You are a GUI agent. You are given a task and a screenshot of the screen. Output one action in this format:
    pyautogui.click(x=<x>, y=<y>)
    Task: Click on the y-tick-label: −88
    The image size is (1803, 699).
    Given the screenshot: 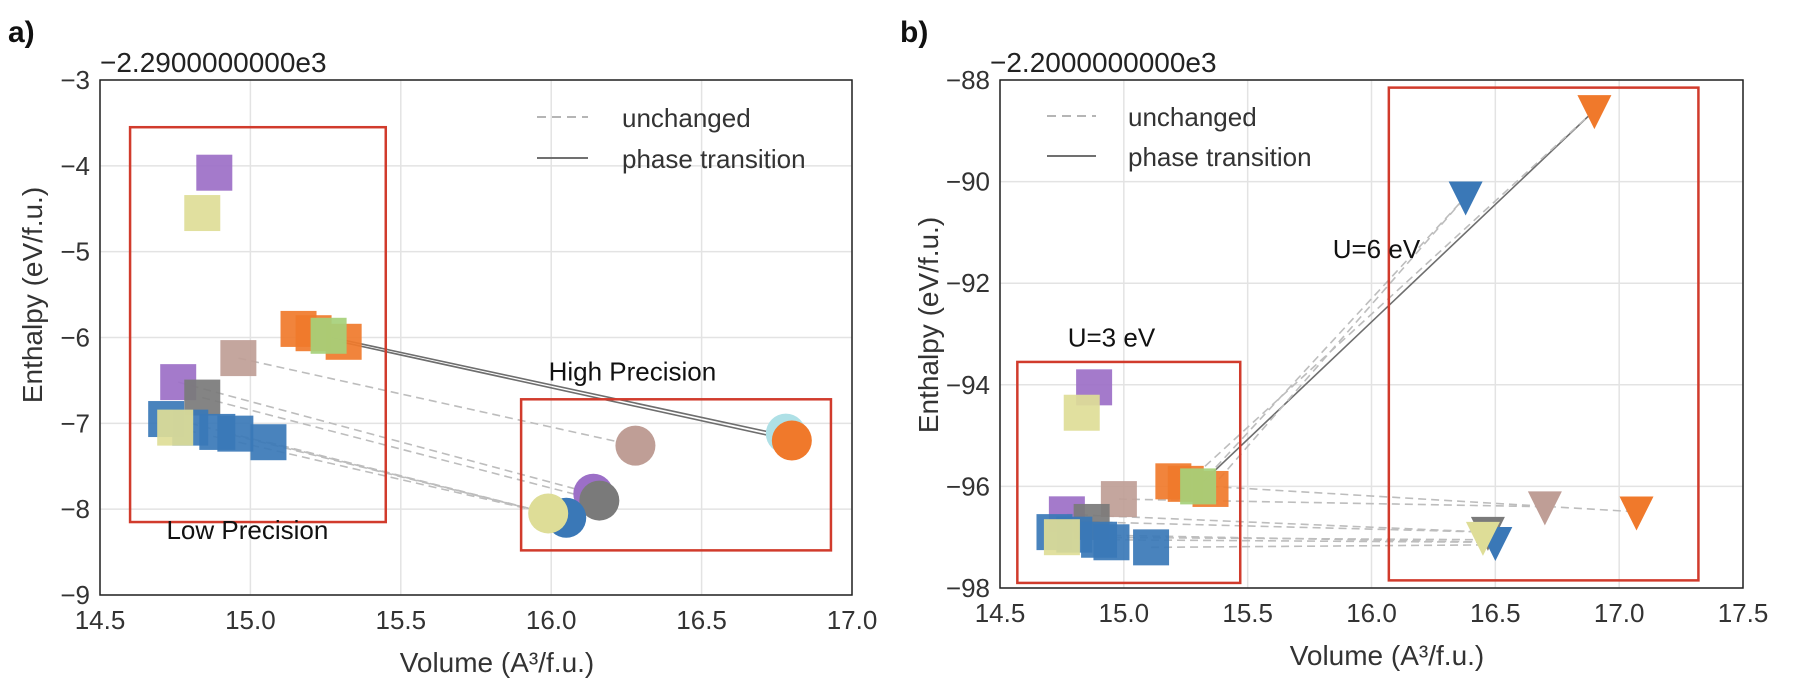 What is the action you would take?
    pyautogui.click(x=968, y=80)
    